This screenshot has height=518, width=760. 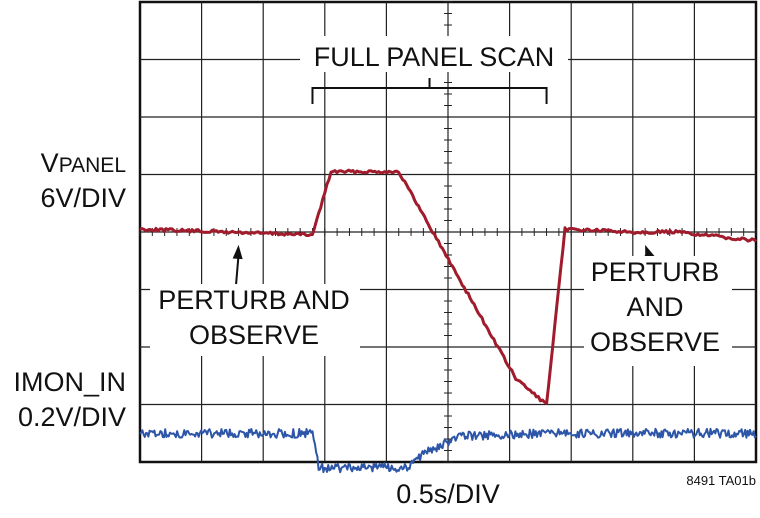 What do you see at coordinates (655, 272) in the screenshot?
I see `perturb-observe-right-line1: PERTURB` at bounding box center [655, 272].